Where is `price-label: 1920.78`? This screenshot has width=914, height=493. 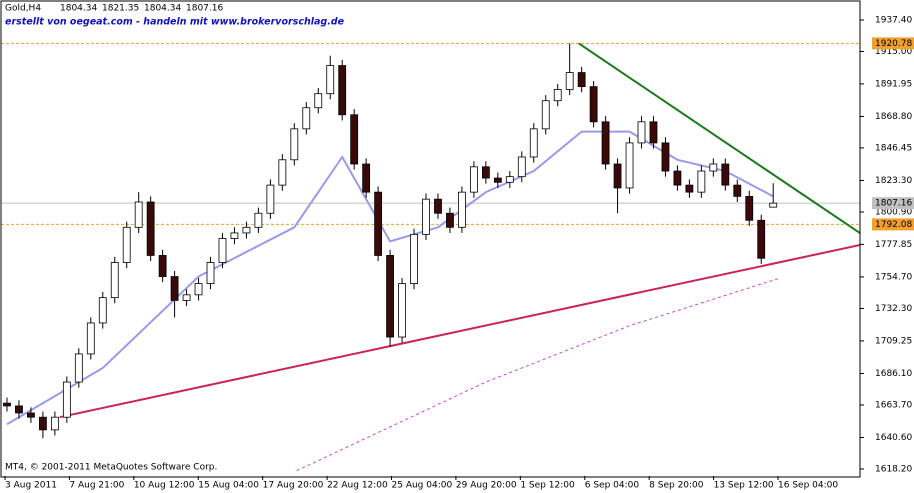 price-label: 1920.78 is located at coordinates (893, 44).